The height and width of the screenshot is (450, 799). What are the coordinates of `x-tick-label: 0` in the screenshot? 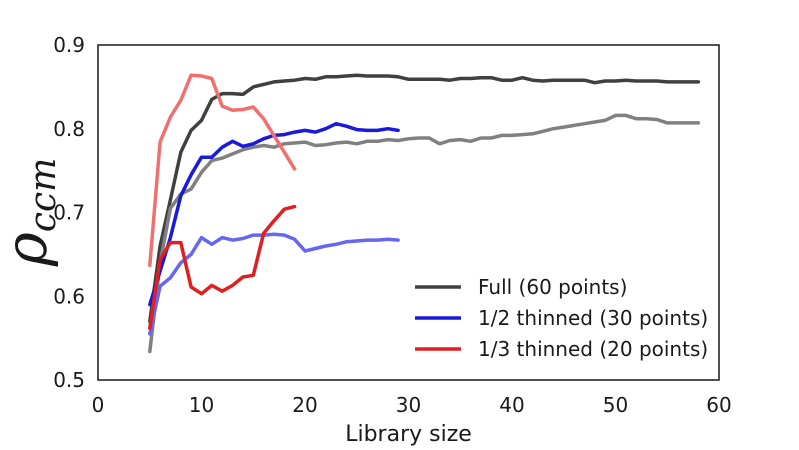 It's located at (98, 405).